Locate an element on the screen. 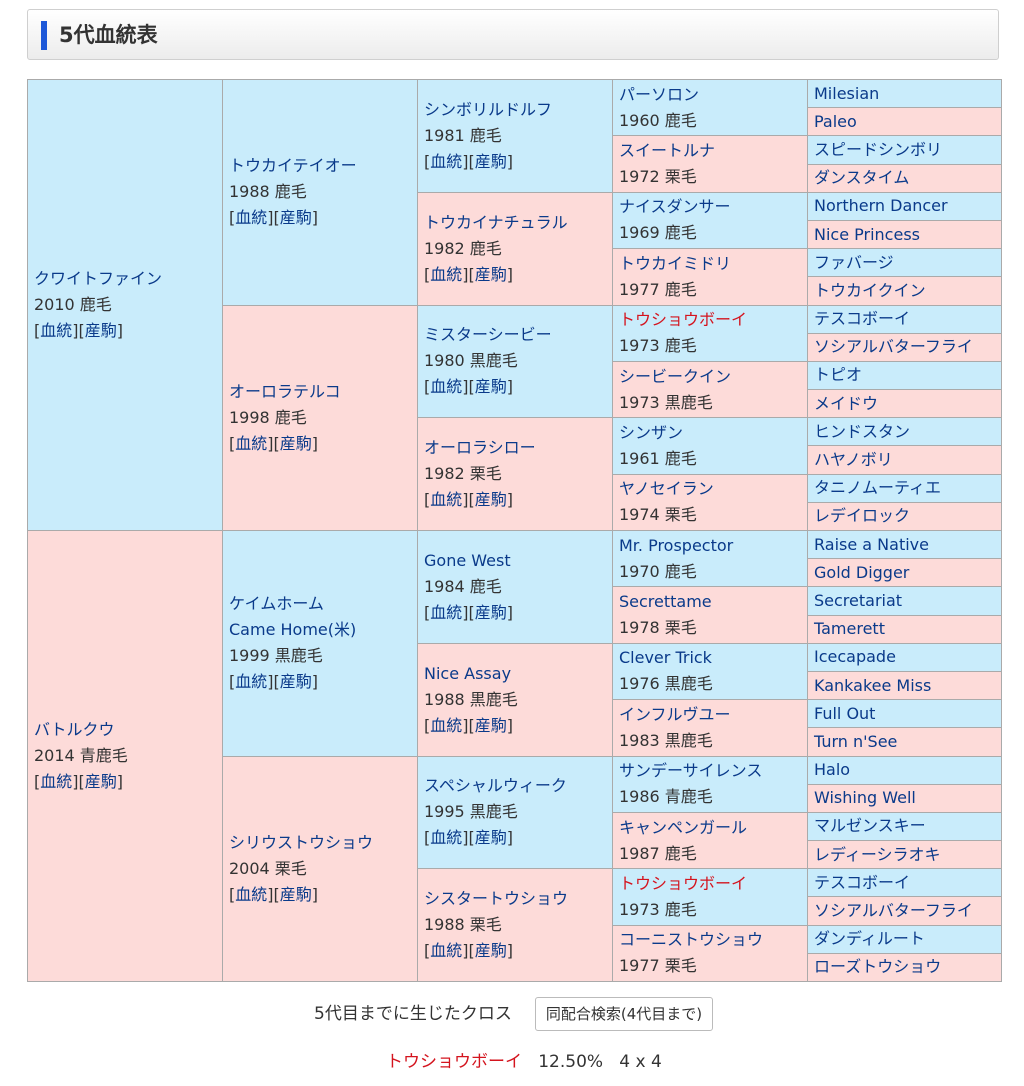  horse-name-link: スイートルナ is located at coordinates (667, 151).